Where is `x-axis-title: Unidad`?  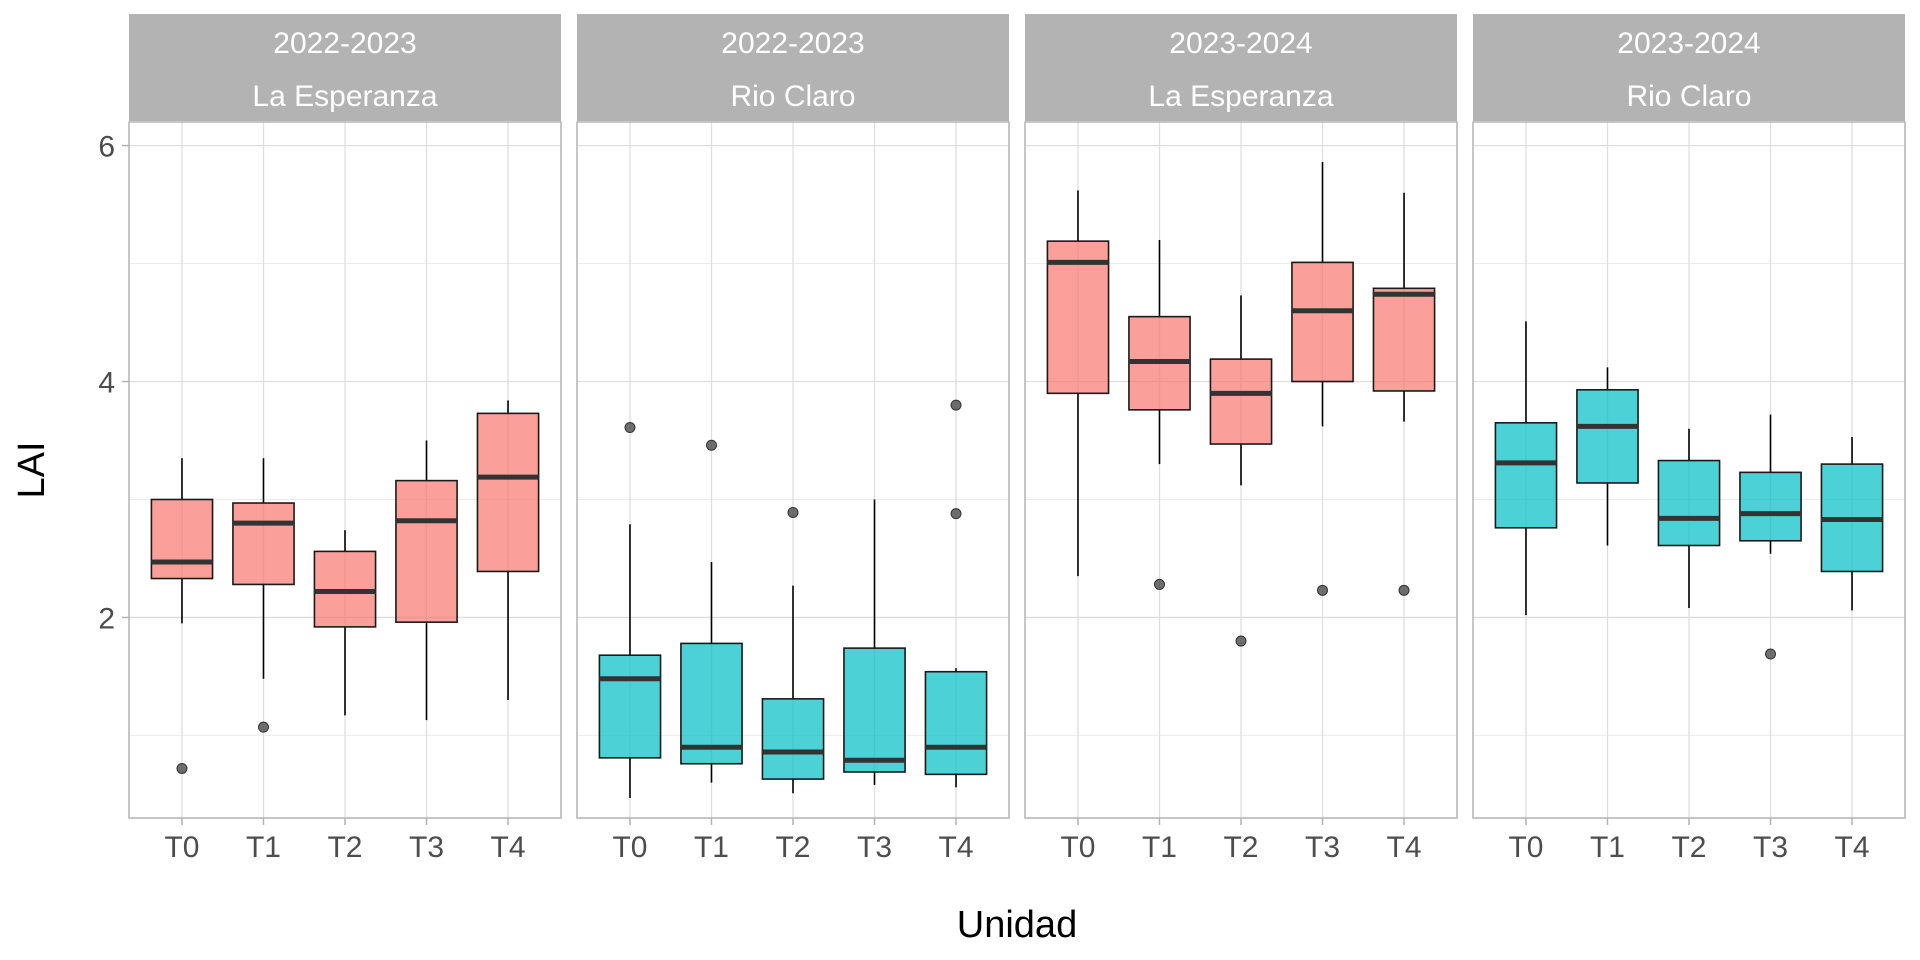 x-axis-title: Unidad is located at coordinates (1017, 925).